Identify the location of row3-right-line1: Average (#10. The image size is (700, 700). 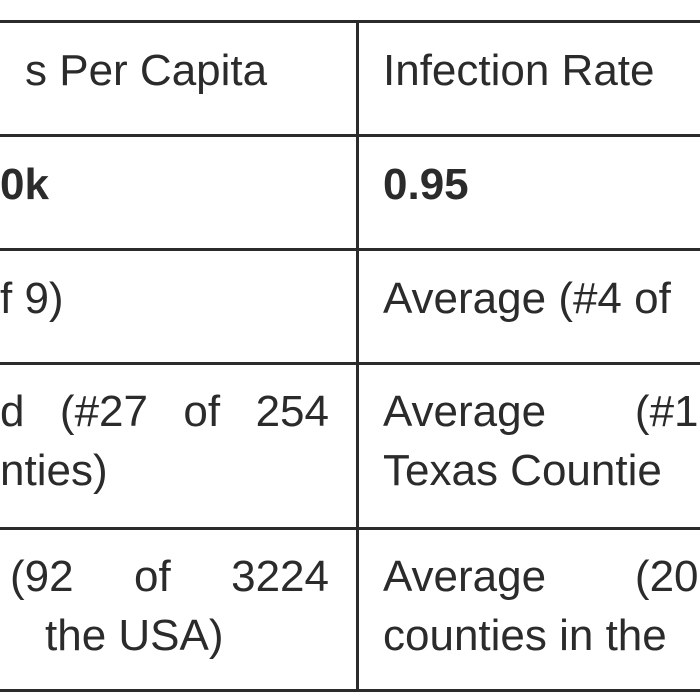
(541, 412).